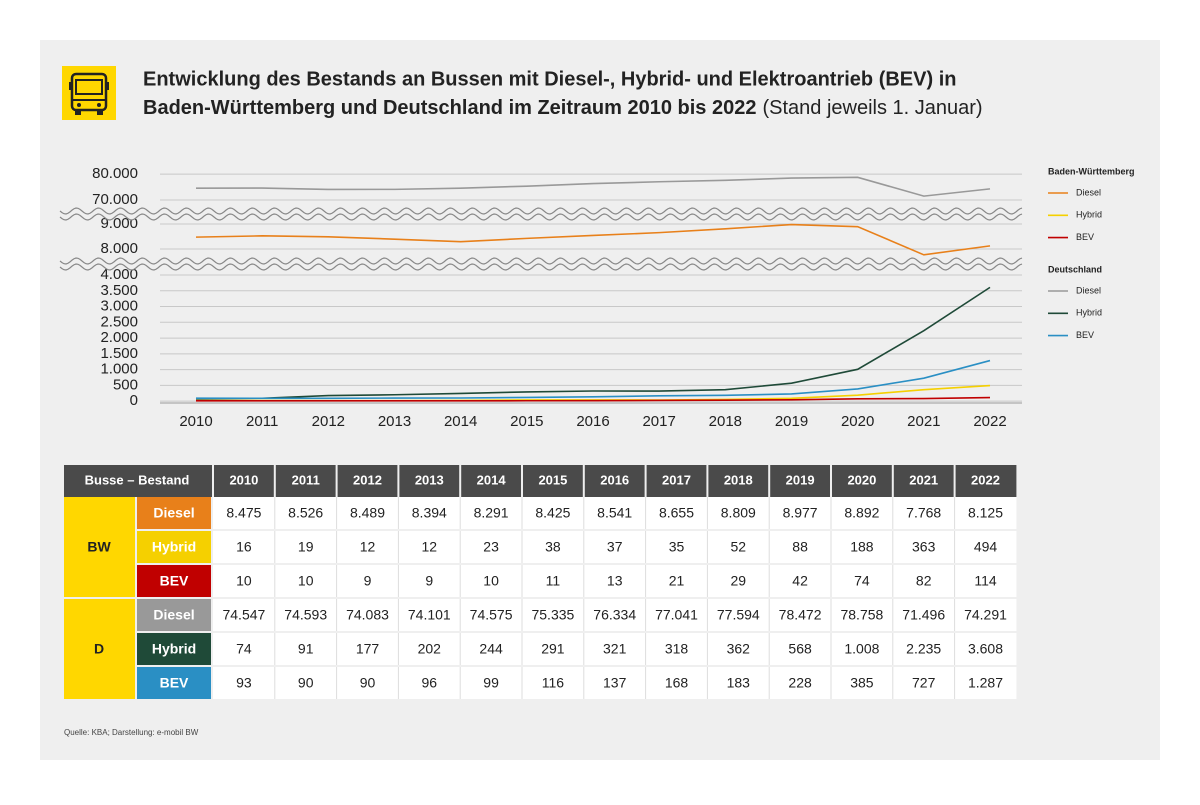 The width and height of the screenshot is (1200, 805). What do you see at coordinates (244, 547) in the screenshot?
I see `table-cell: 16` at bounding box center [244, 547].